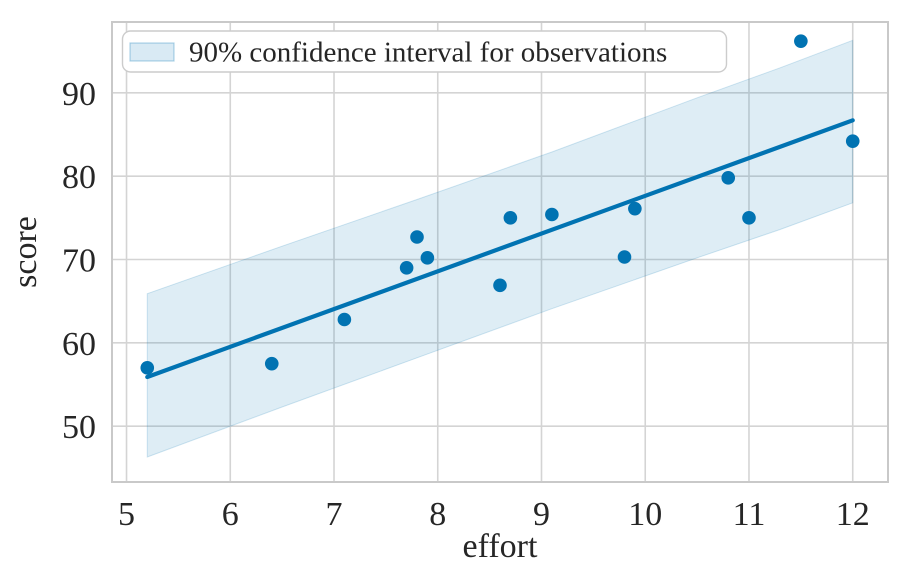 The width and height of the screenshot is (907, 586). I want to click on x-tick-label: 11, so click(749, 514).